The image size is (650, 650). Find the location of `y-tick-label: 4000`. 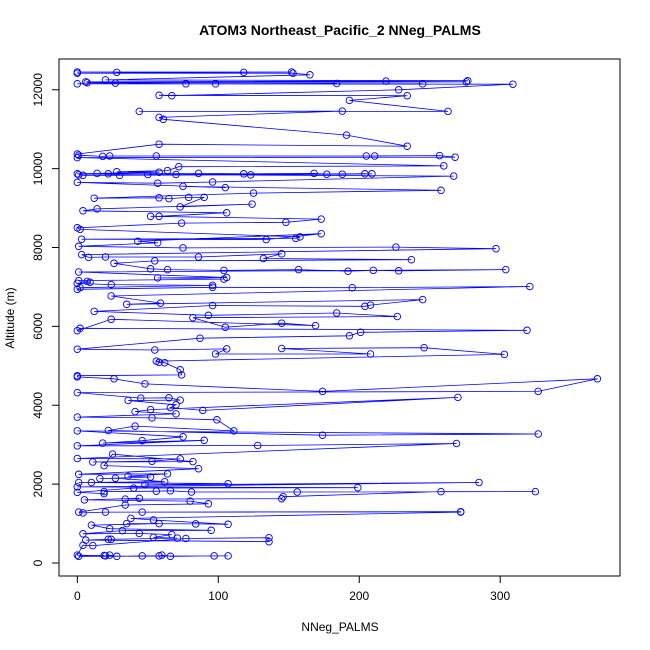

y-tick-label: 4000 is located at coordinates (38, 405).